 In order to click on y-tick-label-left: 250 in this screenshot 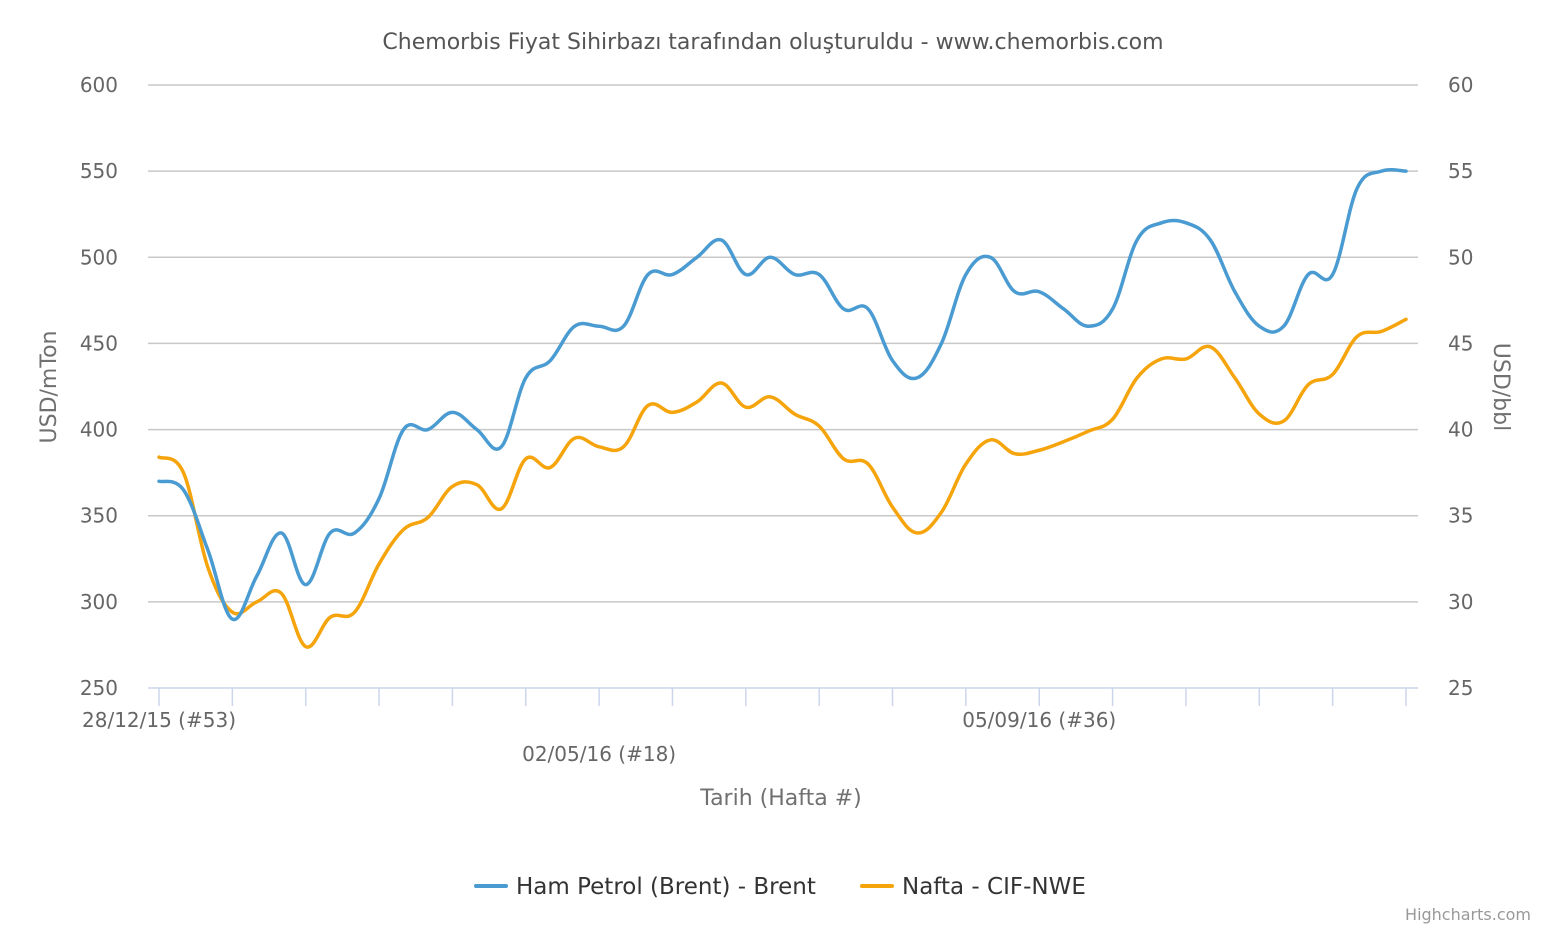, I will do `click(99, 688)`.